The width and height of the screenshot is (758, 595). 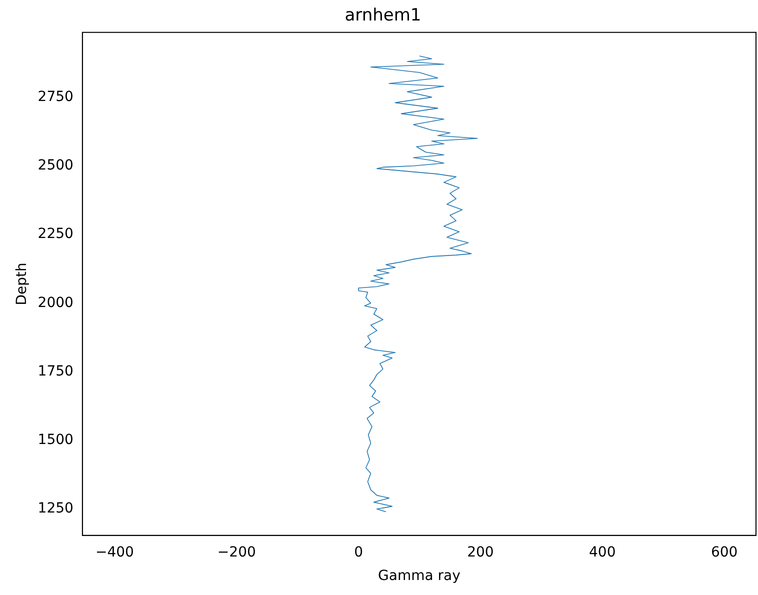 I want to click on x-axis-title: Gamma ray, so click(x=419, y=576).